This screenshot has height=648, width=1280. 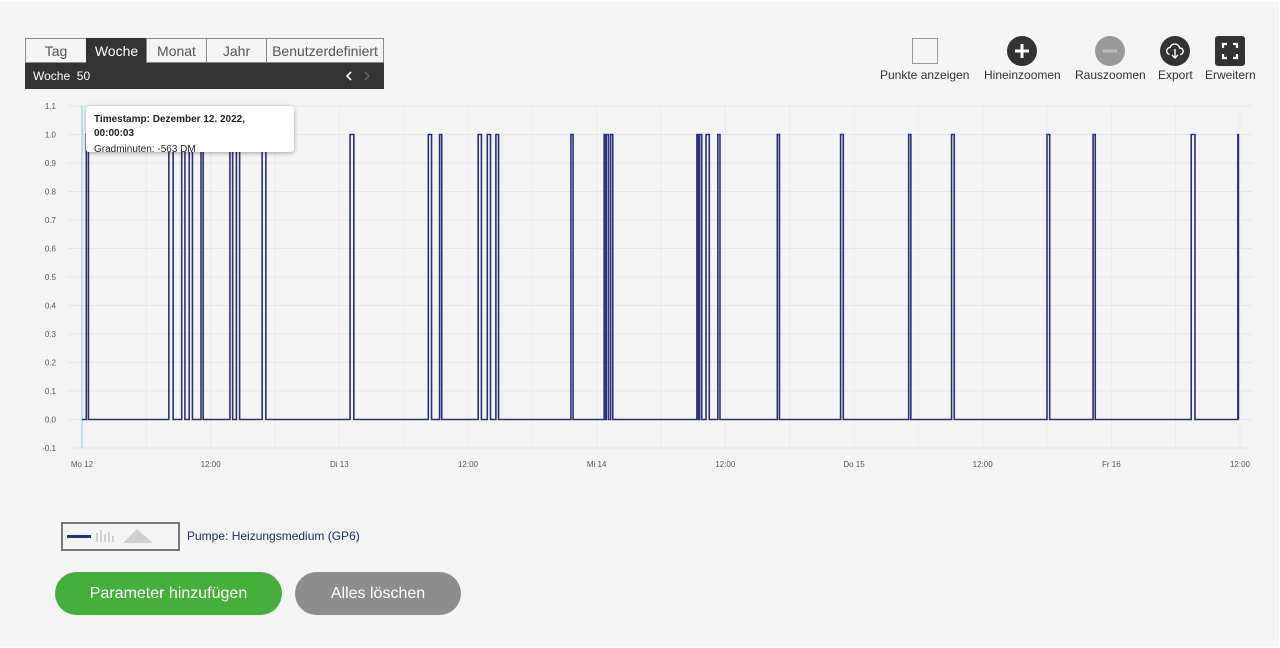 I want to click on checkbox-icon, so click(x=925, y=51).